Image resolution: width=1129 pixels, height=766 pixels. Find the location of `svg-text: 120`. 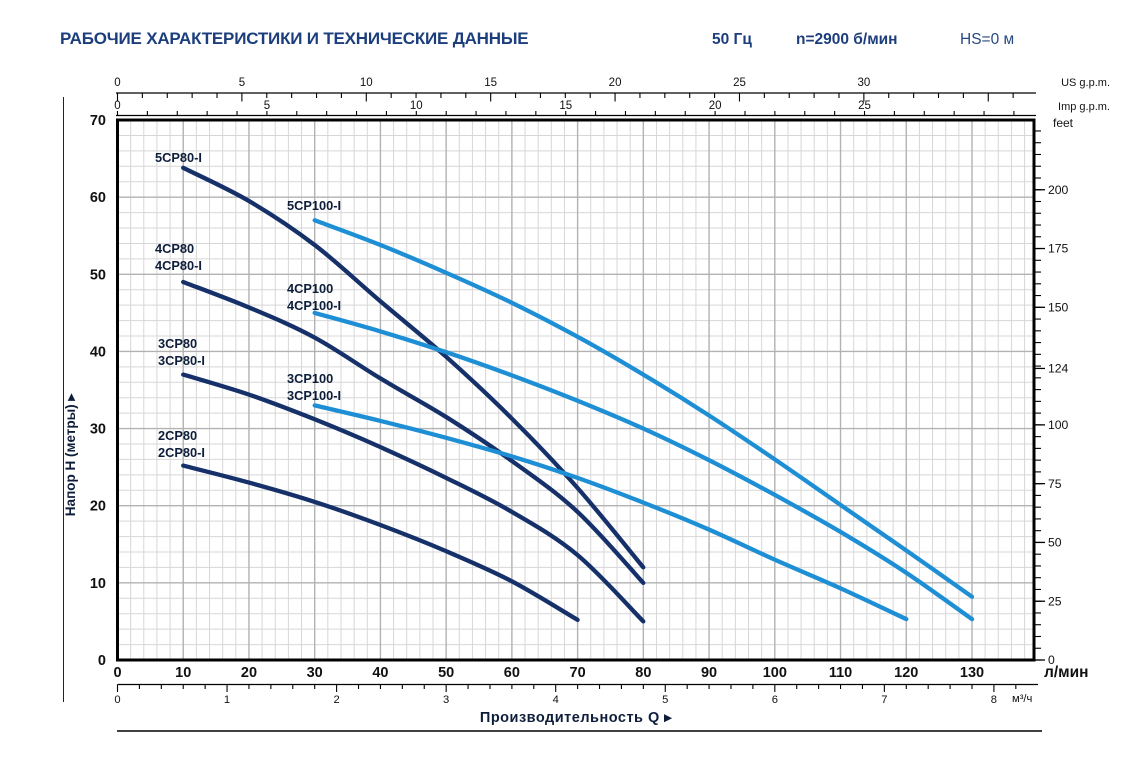

svg-text: 120 is located at coordinates (906, 673).